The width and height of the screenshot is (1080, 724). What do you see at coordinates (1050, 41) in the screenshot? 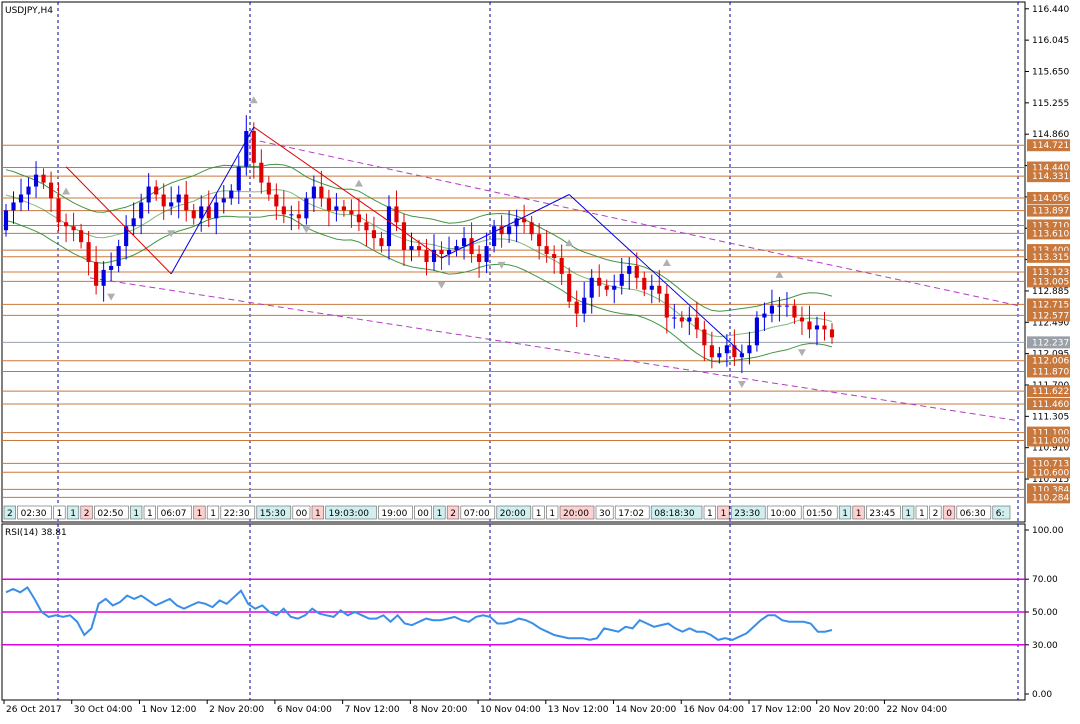
I see `price-tick-label: 116.045` at bounding box center [1050, 41].